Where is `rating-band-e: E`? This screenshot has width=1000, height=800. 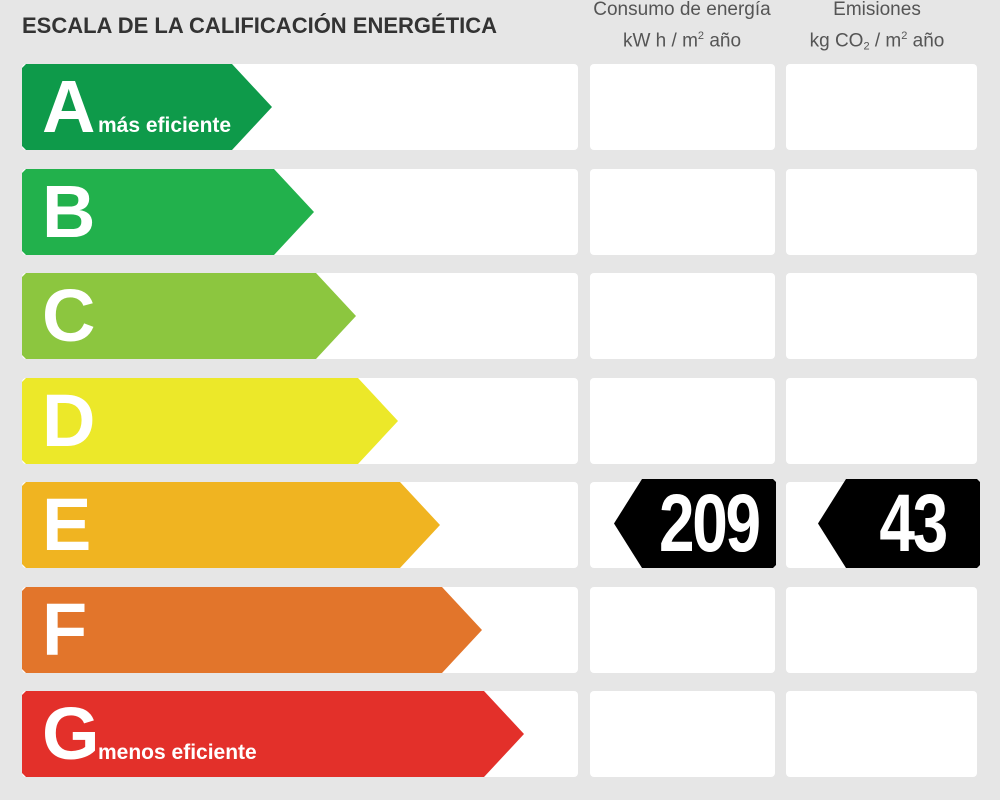 rating-band-e: E is located at coordinates (231, 525).